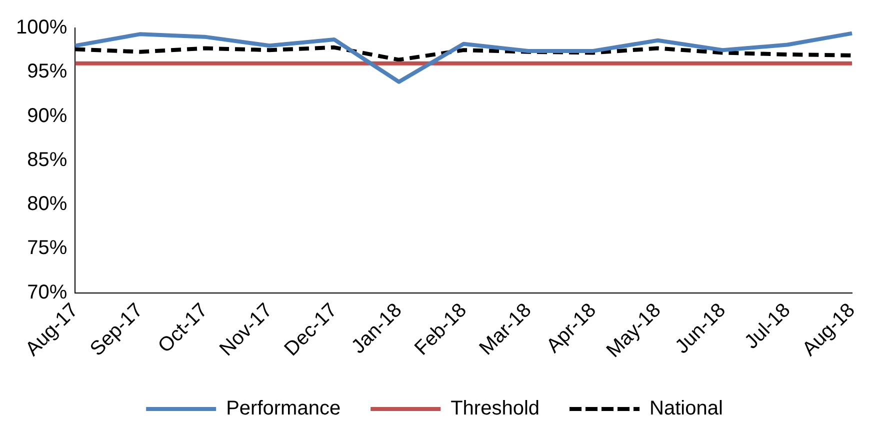  What do you see at coordinates (47, 248) in the screenshot?
I see `y-tick-label: 75%` at bounding box center [47, 248].